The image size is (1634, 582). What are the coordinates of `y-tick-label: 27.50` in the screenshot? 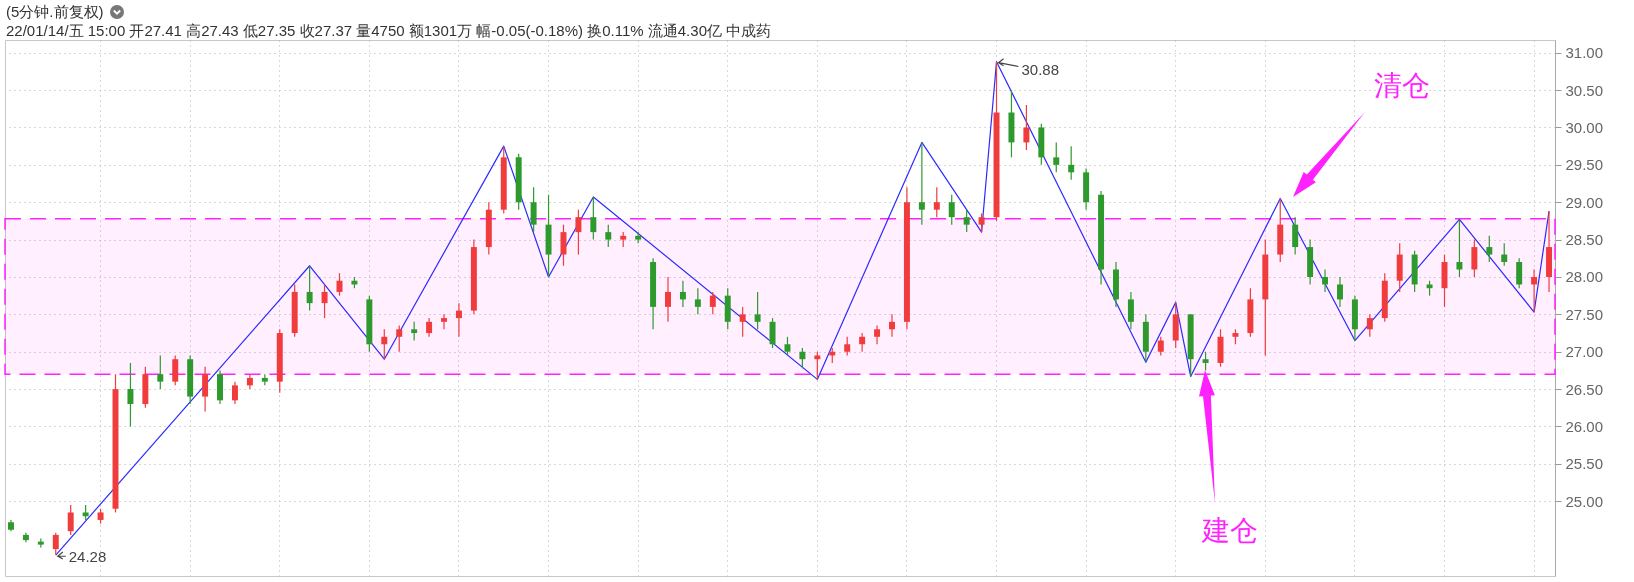 It's located at (1584, 314).